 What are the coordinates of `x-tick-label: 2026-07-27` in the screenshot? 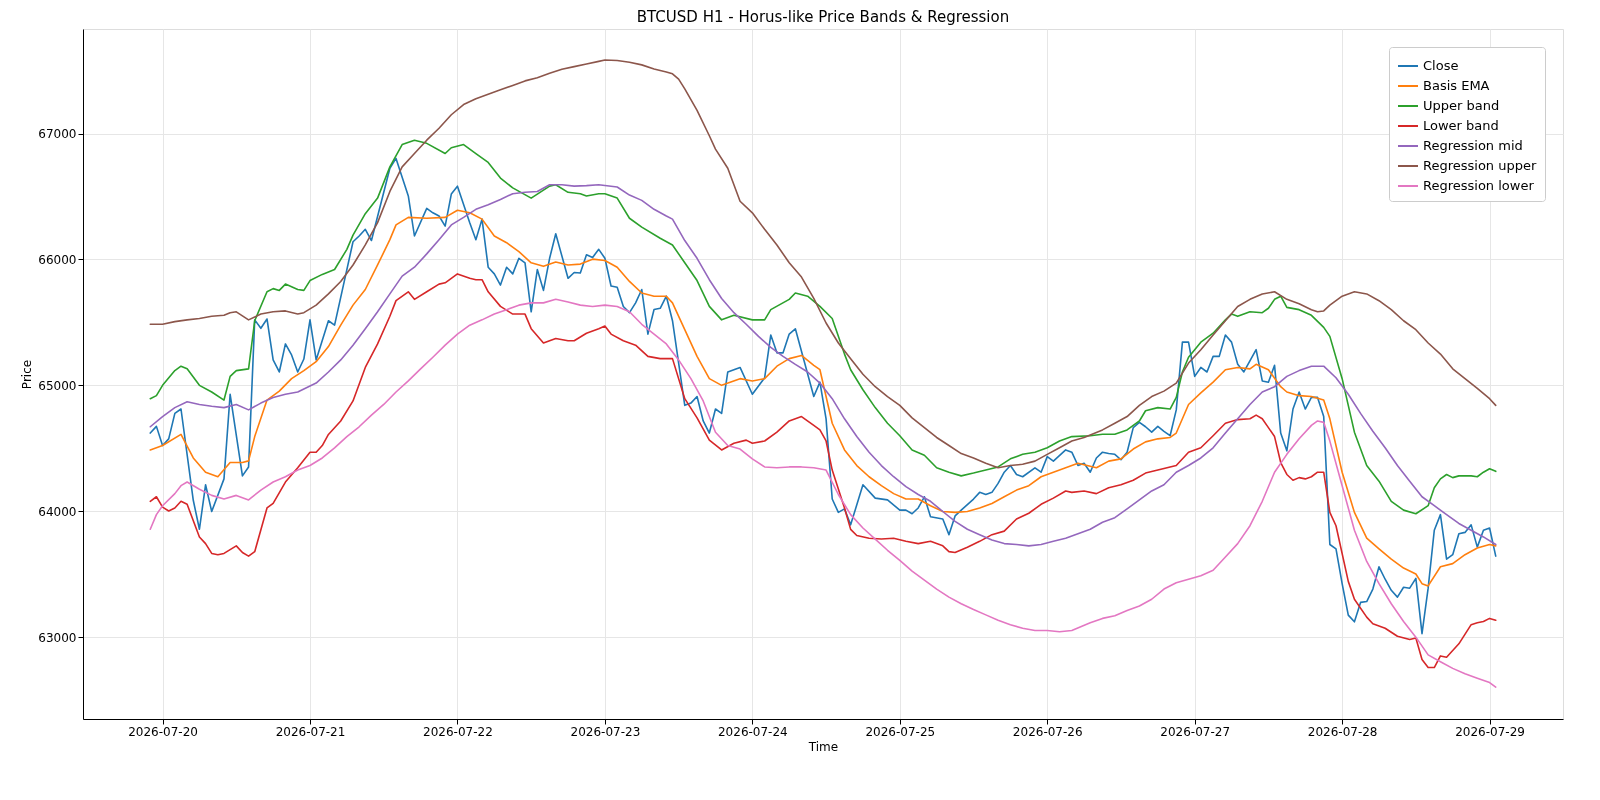 It's located at (1195, 731).